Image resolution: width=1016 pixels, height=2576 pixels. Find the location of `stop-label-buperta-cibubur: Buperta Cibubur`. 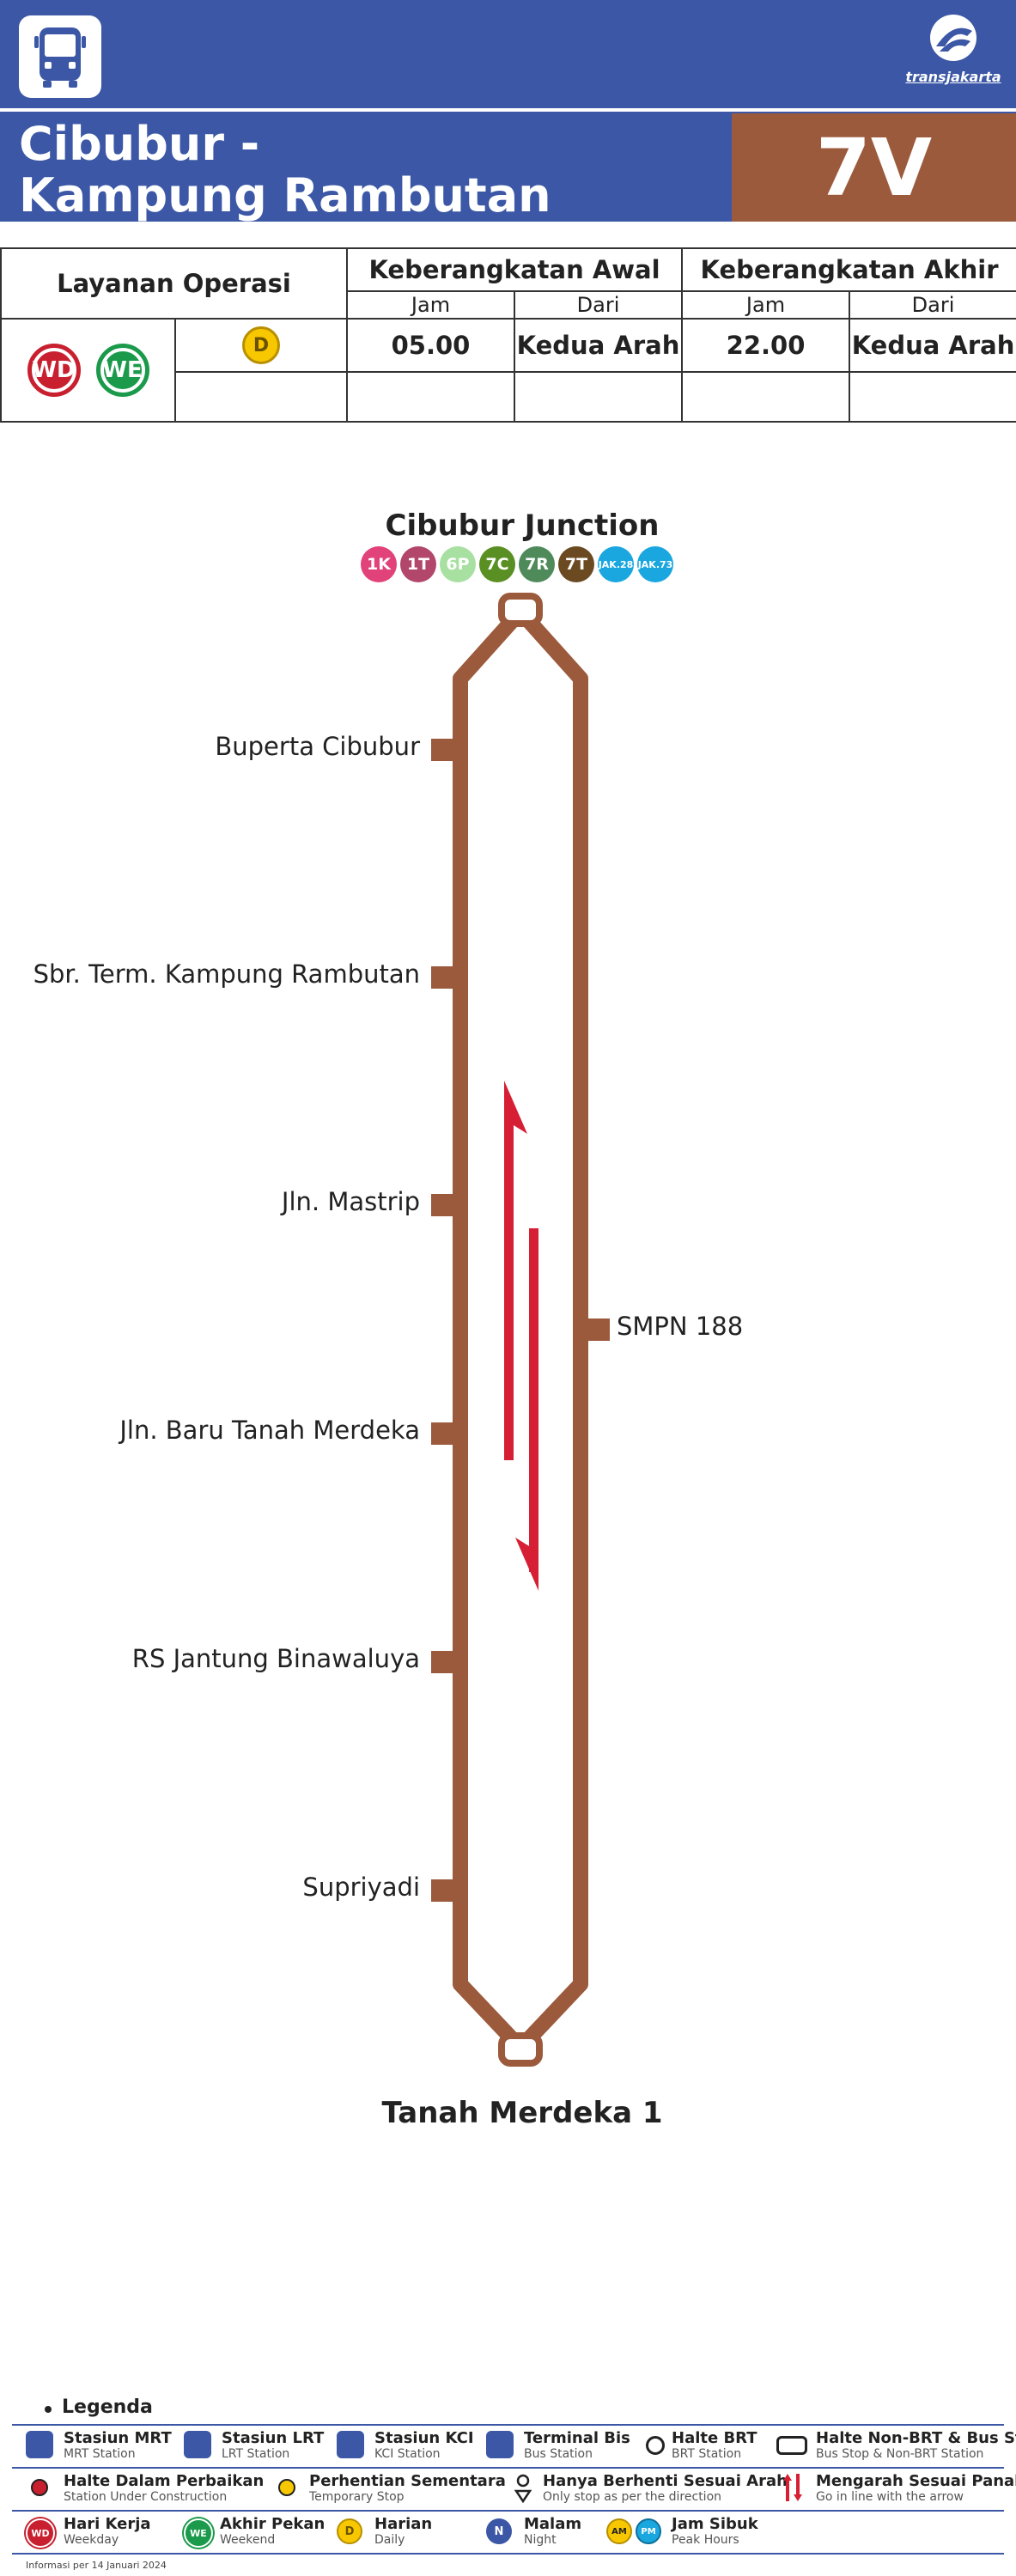

stop-label-buperta-cibubur: Buperta Cibubur is located at coordinates (317, 746).